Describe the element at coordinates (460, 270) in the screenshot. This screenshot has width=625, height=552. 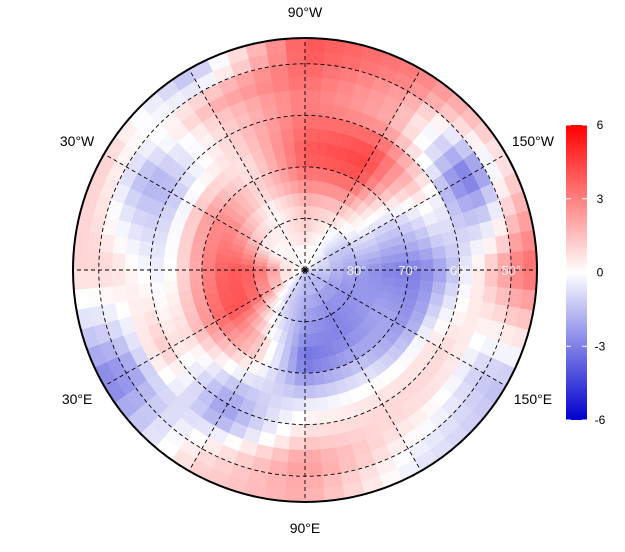
I see `lat-label: 60°` at that location.